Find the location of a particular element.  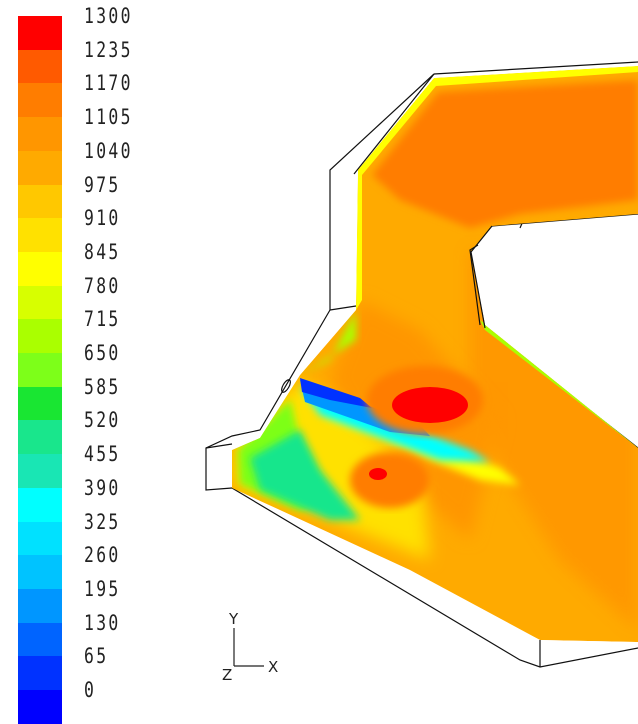

colorbar-tick-label: 1235 is located at coordinates (108, 49).